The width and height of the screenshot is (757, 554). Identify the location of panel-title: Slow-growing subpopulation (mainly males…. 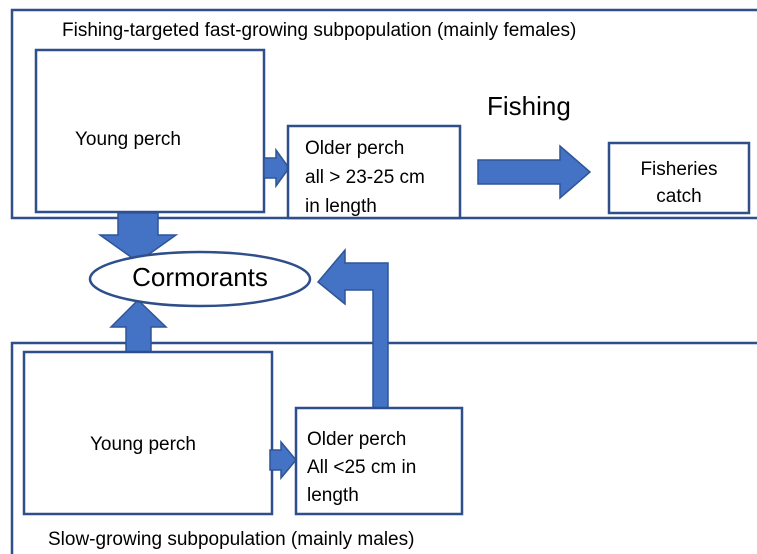
(231, 539).